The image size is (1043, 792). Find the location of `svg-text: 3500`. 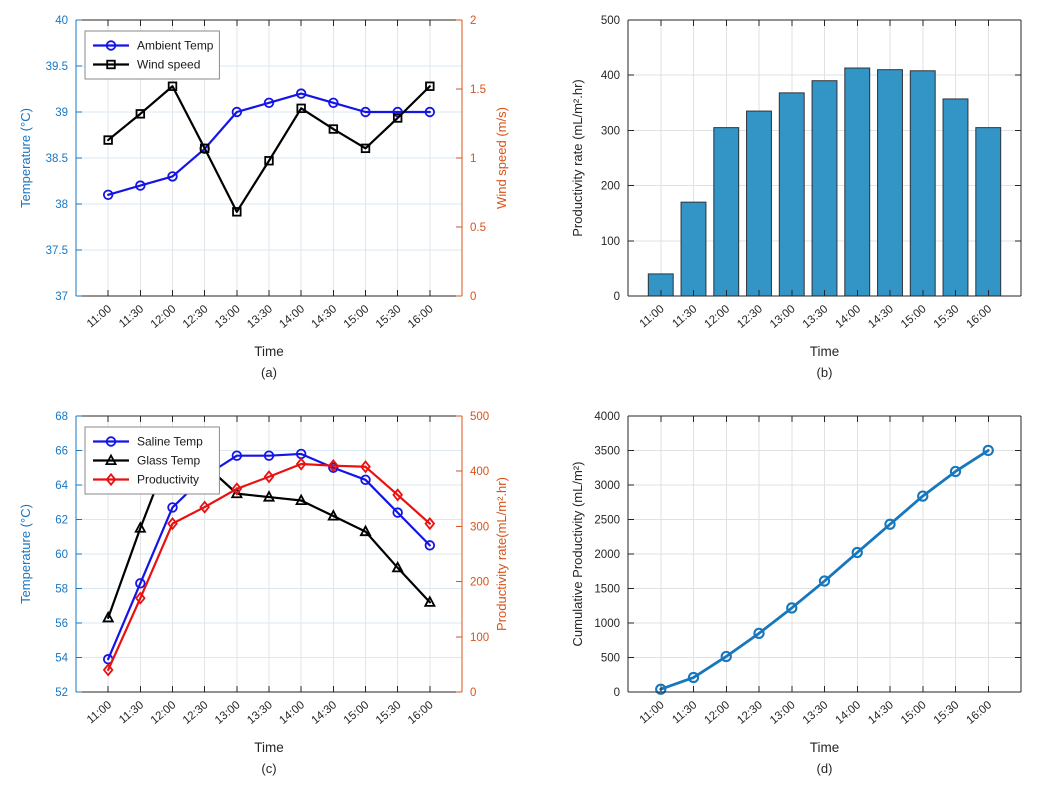

svg-text: 3500 is located at coordinates (607, 452).